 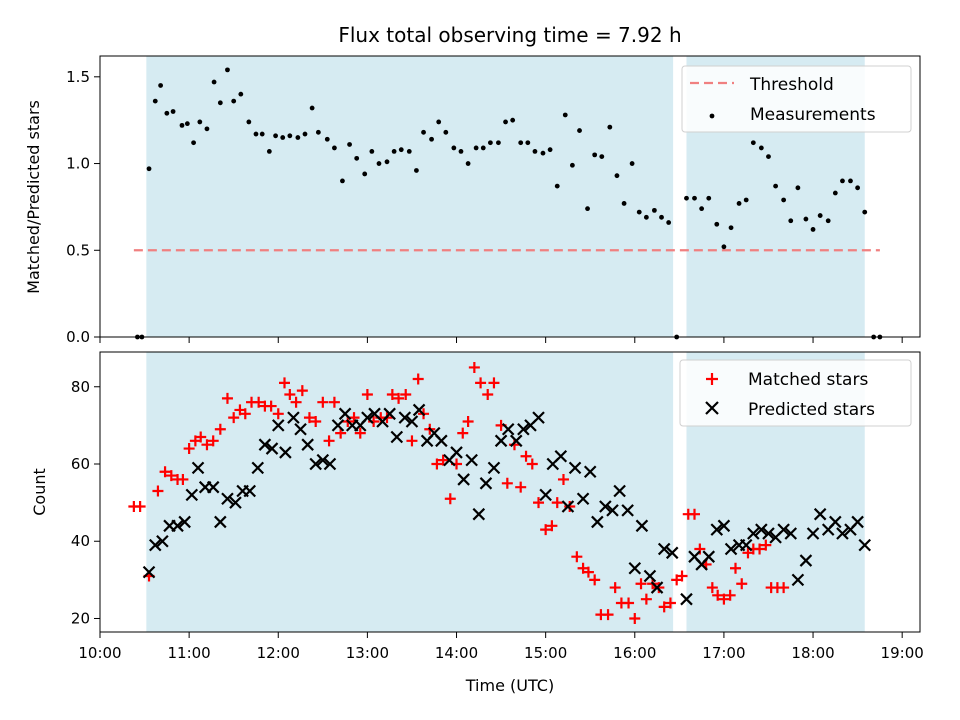 I want to click on bottom-legend-box, so click(x=795, y=393).